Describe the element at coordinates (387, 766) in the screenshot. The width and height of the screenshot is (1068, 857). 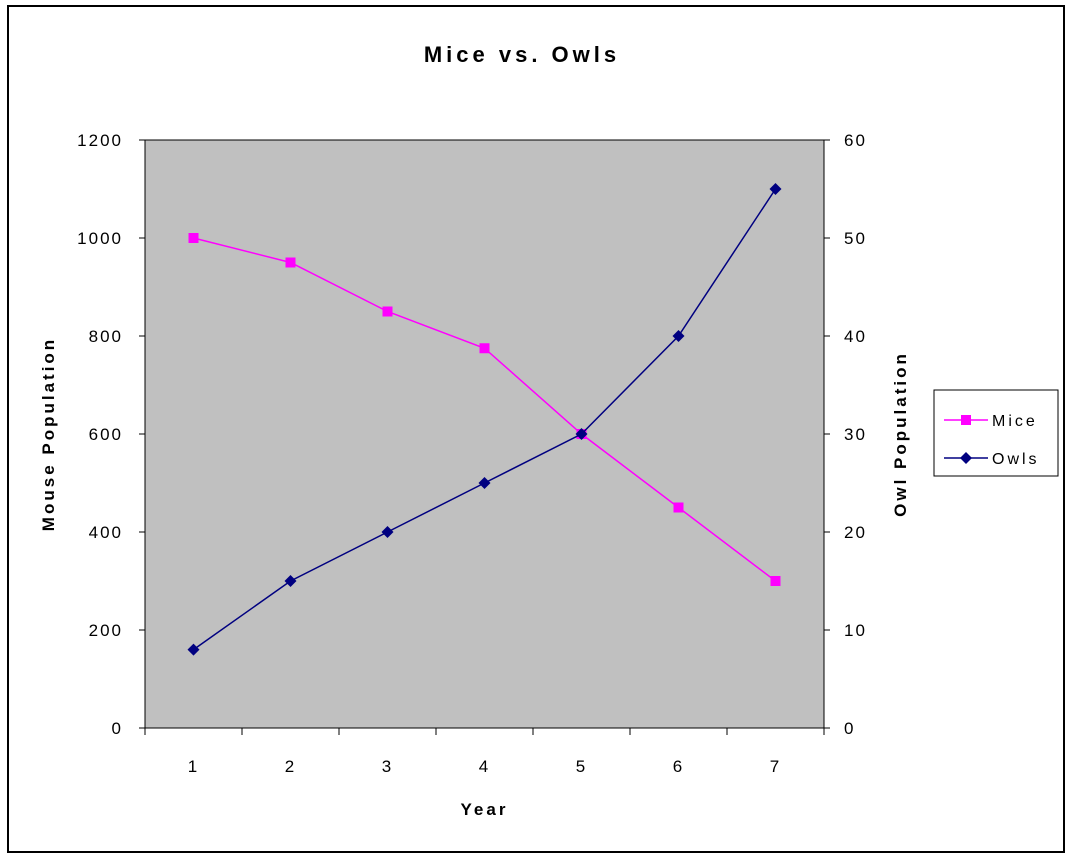
I see `x-tick-label: 3` at that location.